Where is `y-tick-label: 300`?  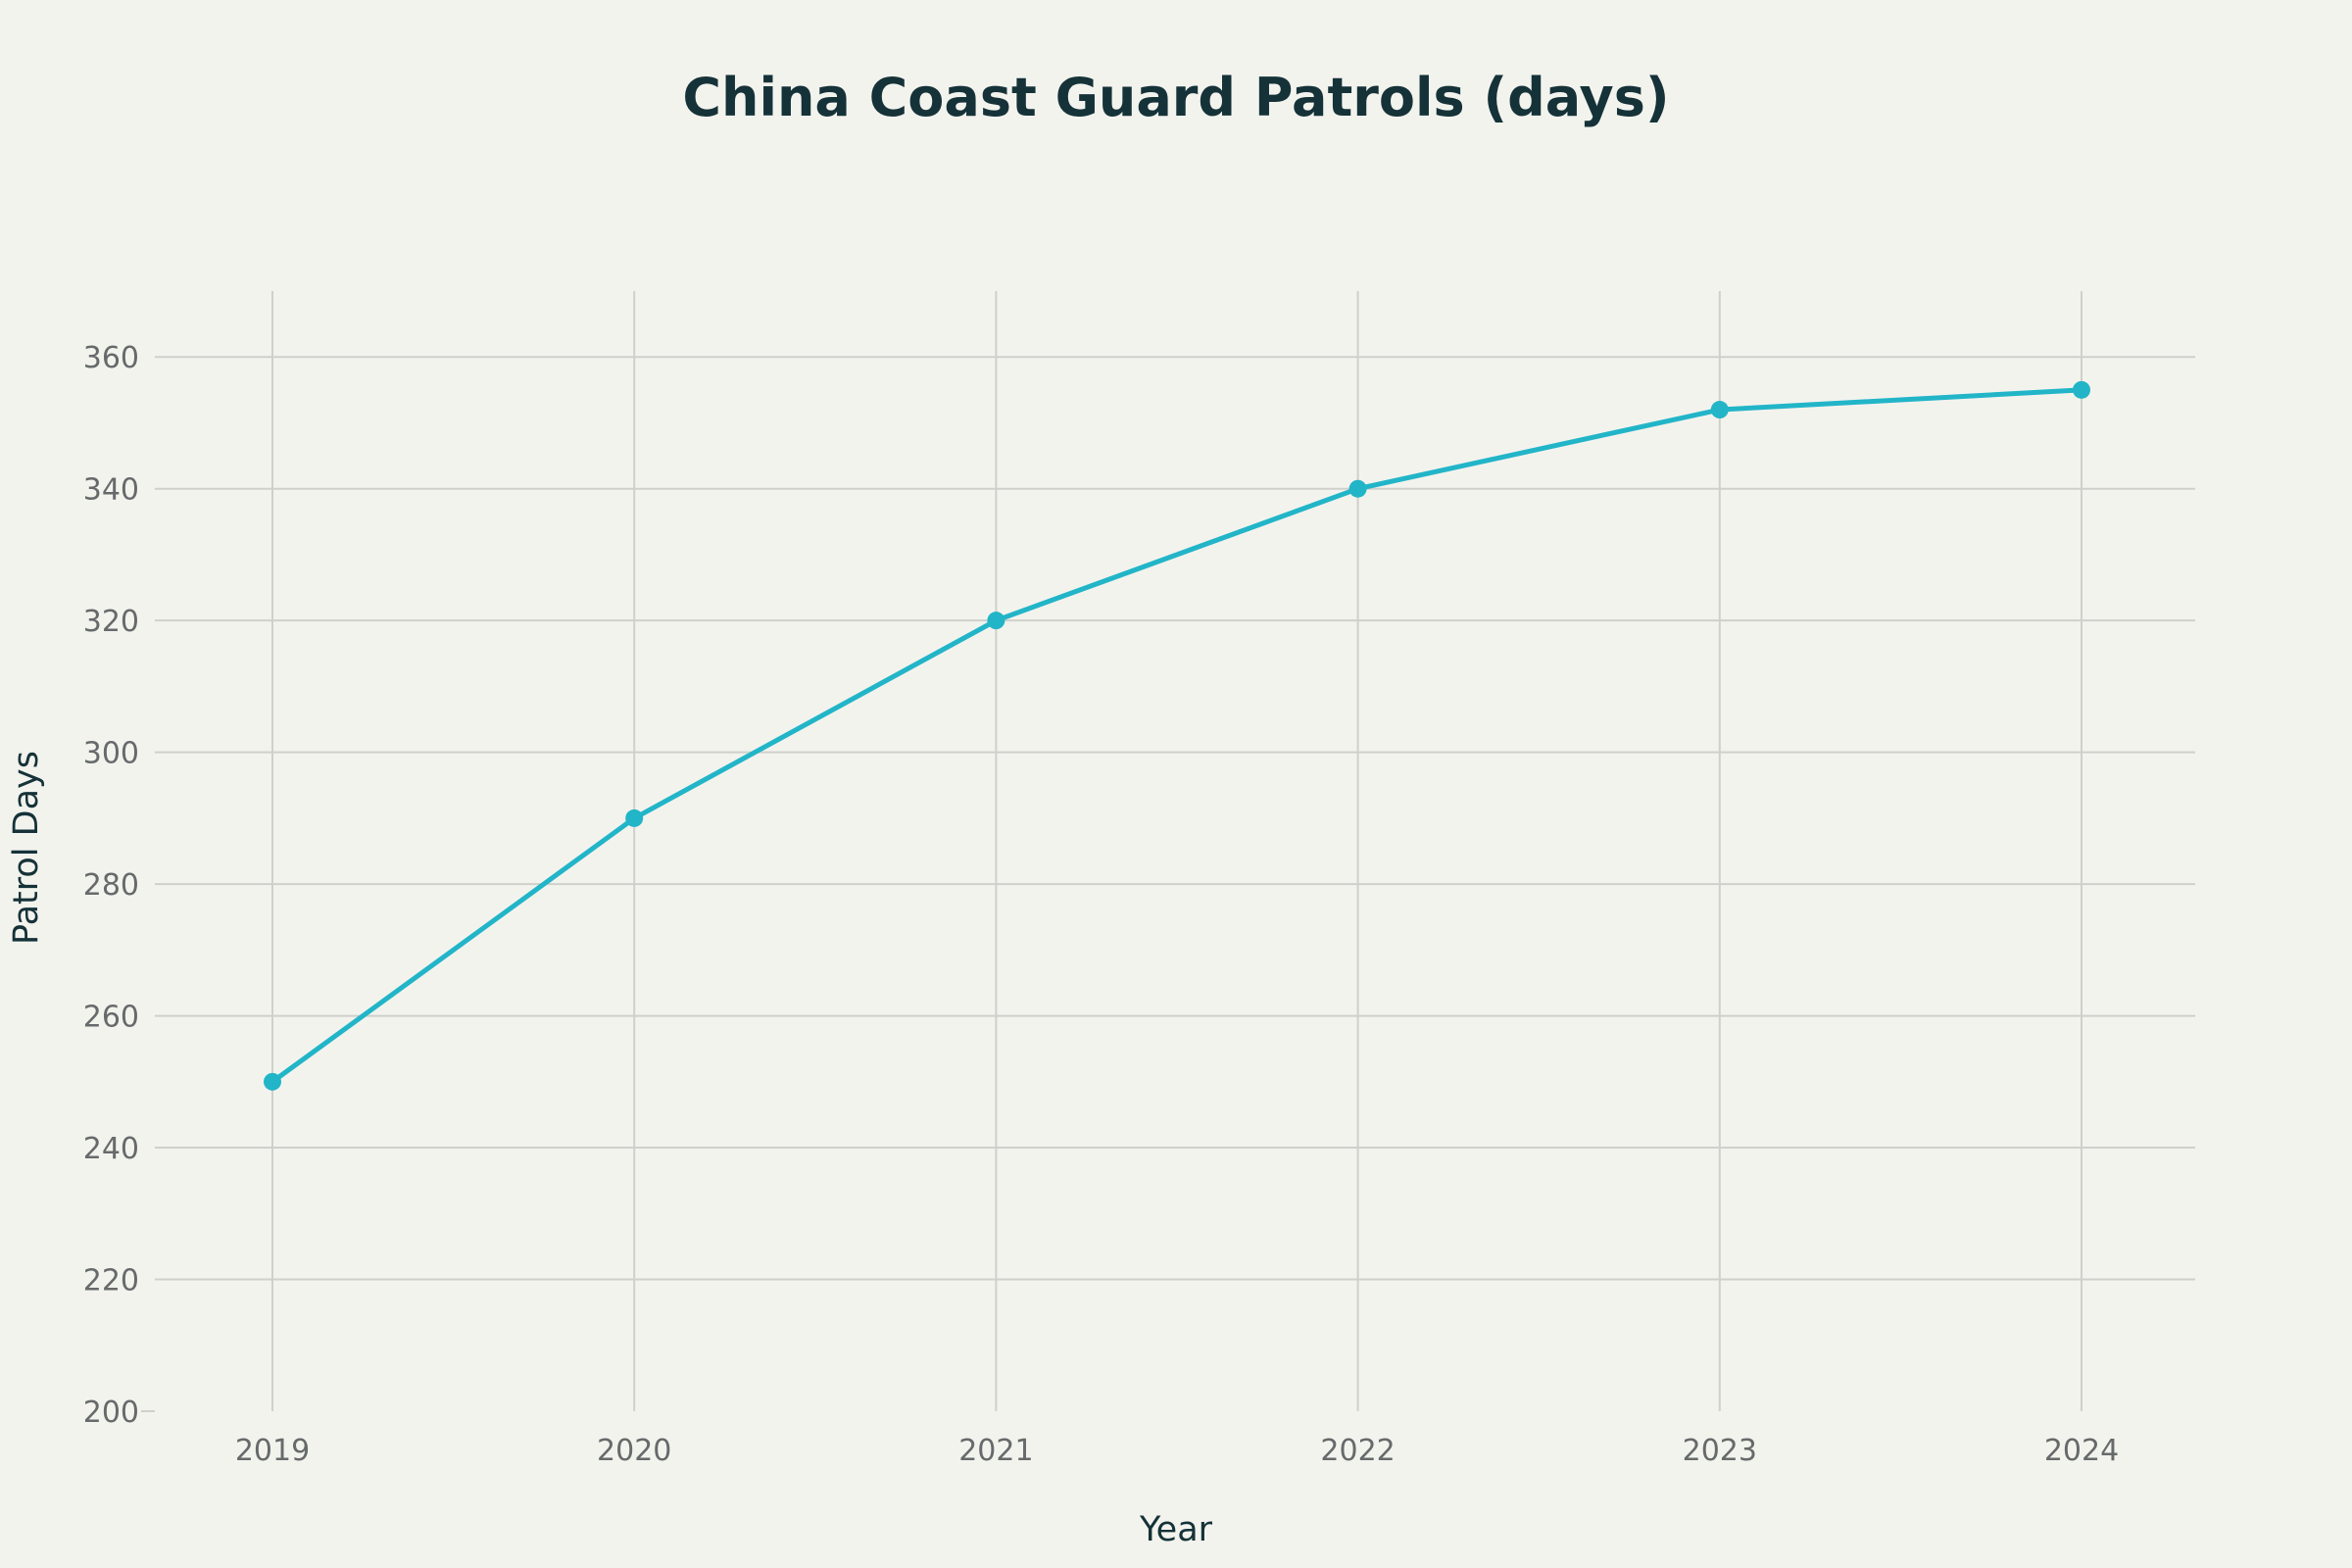 y-tick-label: 300 is located at coordinates (111, 754).